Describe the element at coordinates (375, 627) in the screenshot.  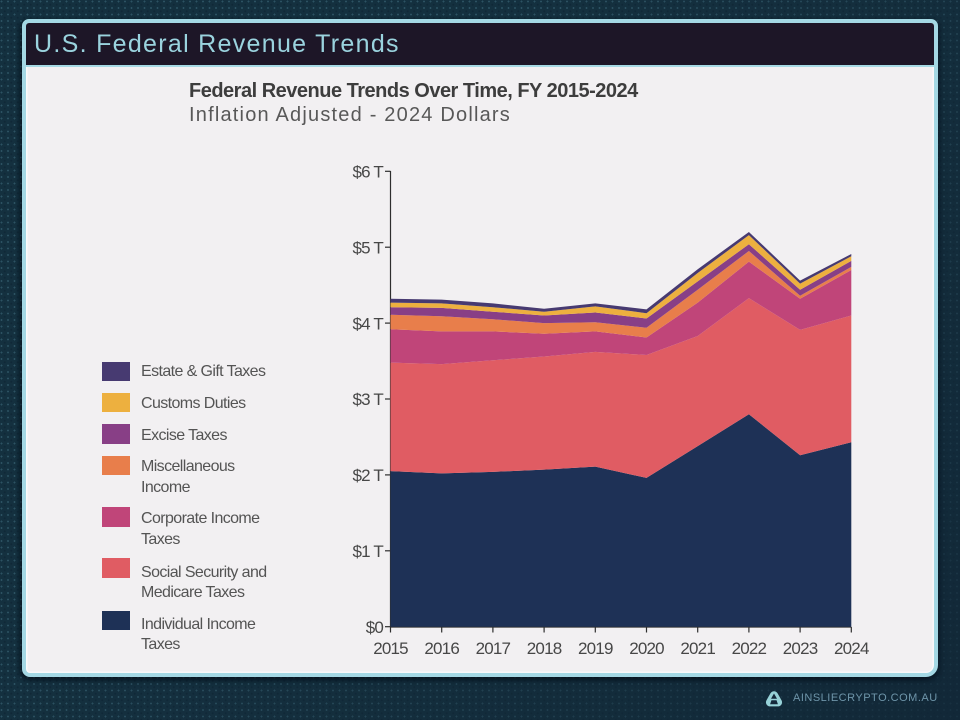
I see `svg-text: $0` at that location.